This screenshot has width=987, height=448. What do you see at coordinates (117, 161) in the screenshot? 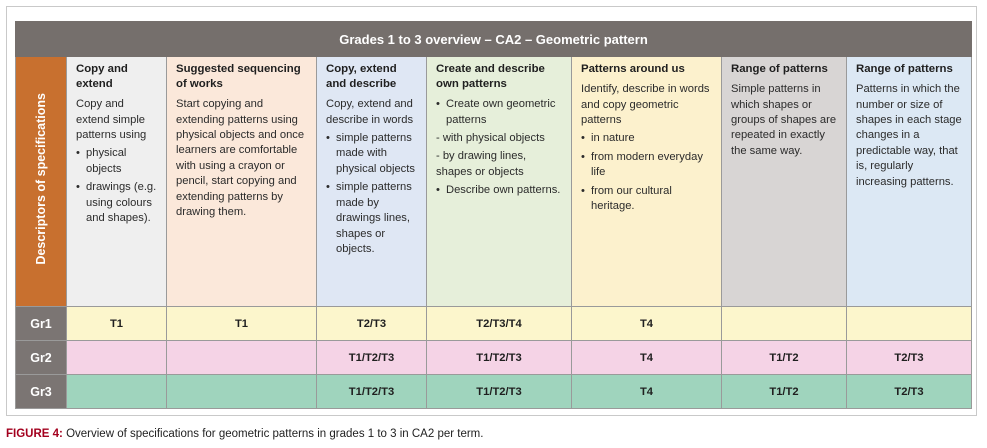
I see `column-list-item: physical objects` at bounding box center [117, 161].